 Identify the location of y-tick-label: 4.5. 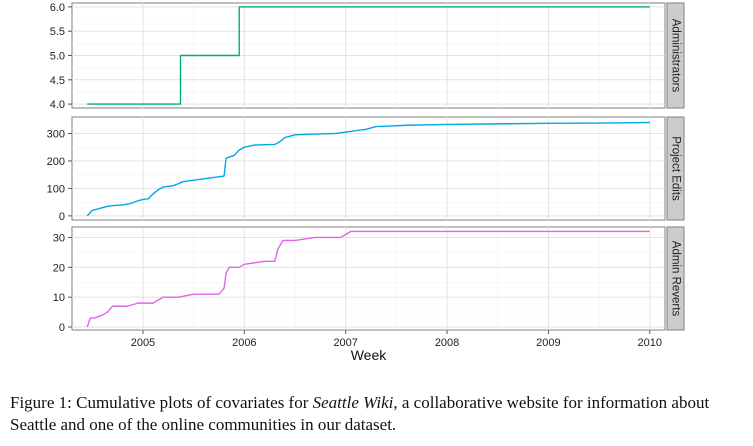
(57, 81).